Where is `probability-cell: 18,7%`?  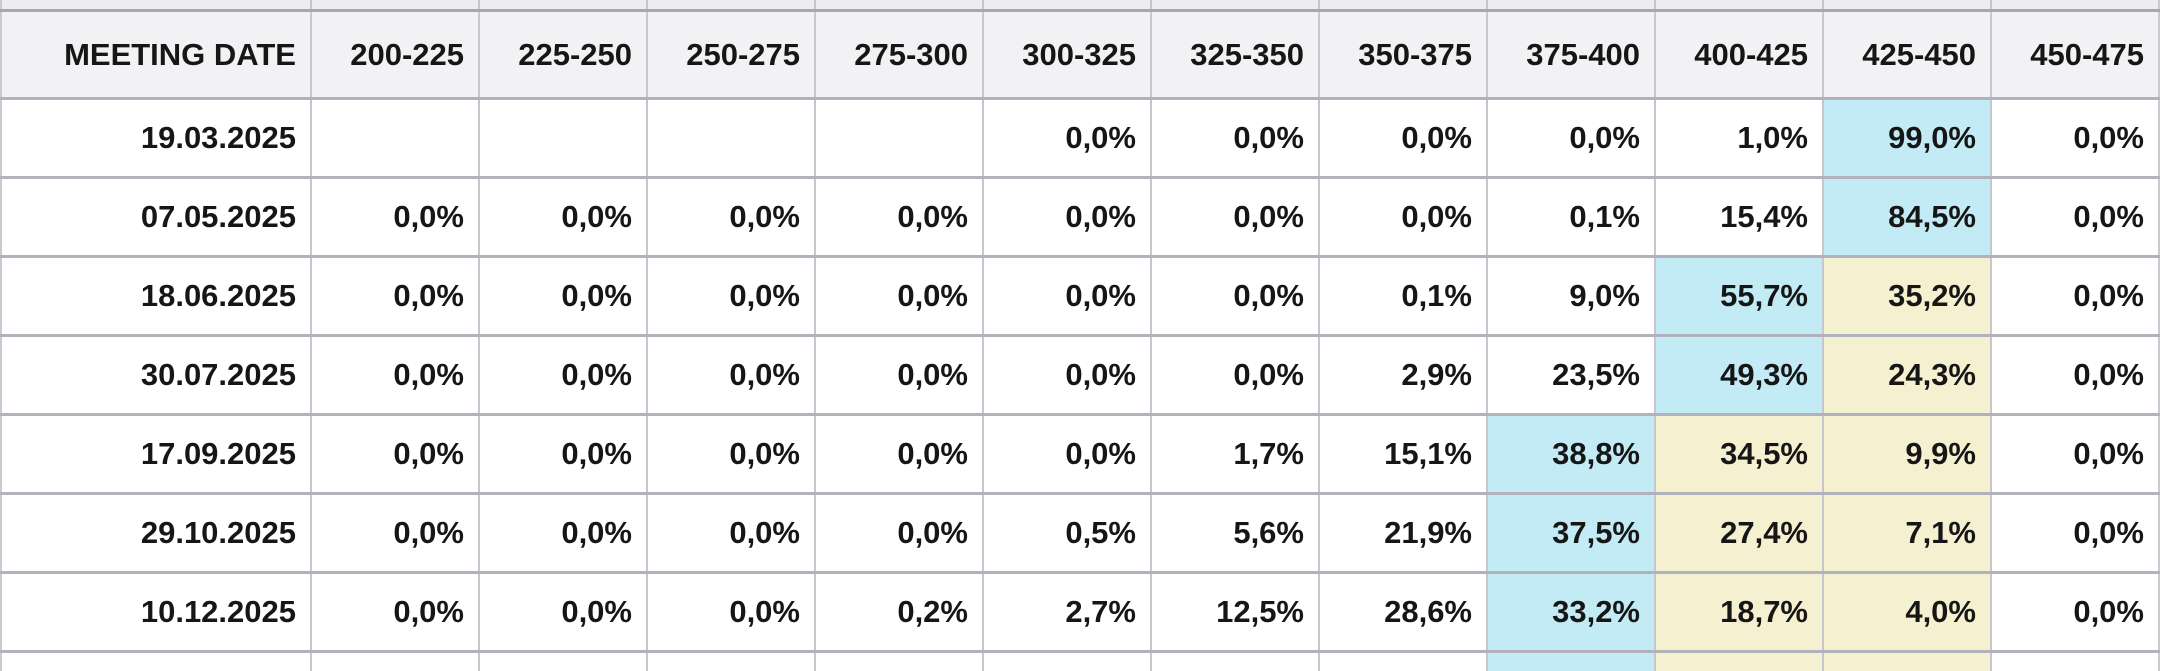 probability-cell: 18,7% is located at coordinates (1738, 611).